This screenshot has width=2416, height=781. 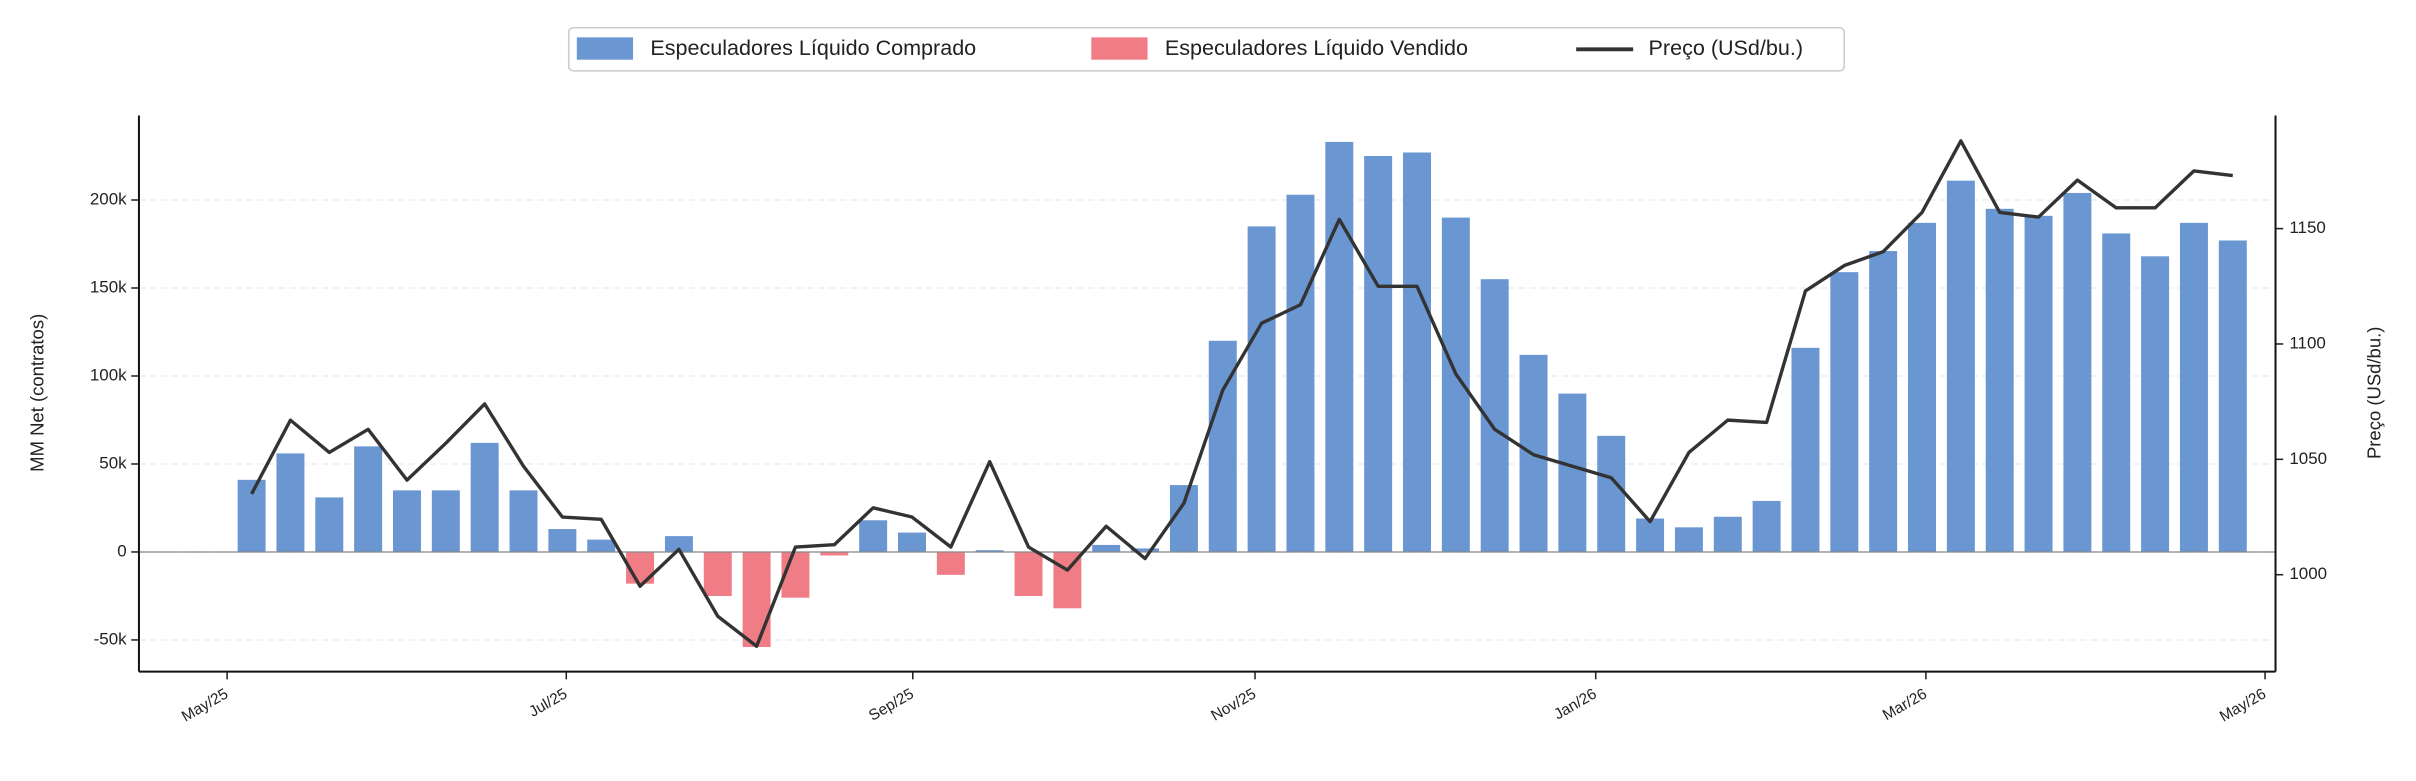 I want to click on y-tick-label: -50k, so click(x=110, y=638).